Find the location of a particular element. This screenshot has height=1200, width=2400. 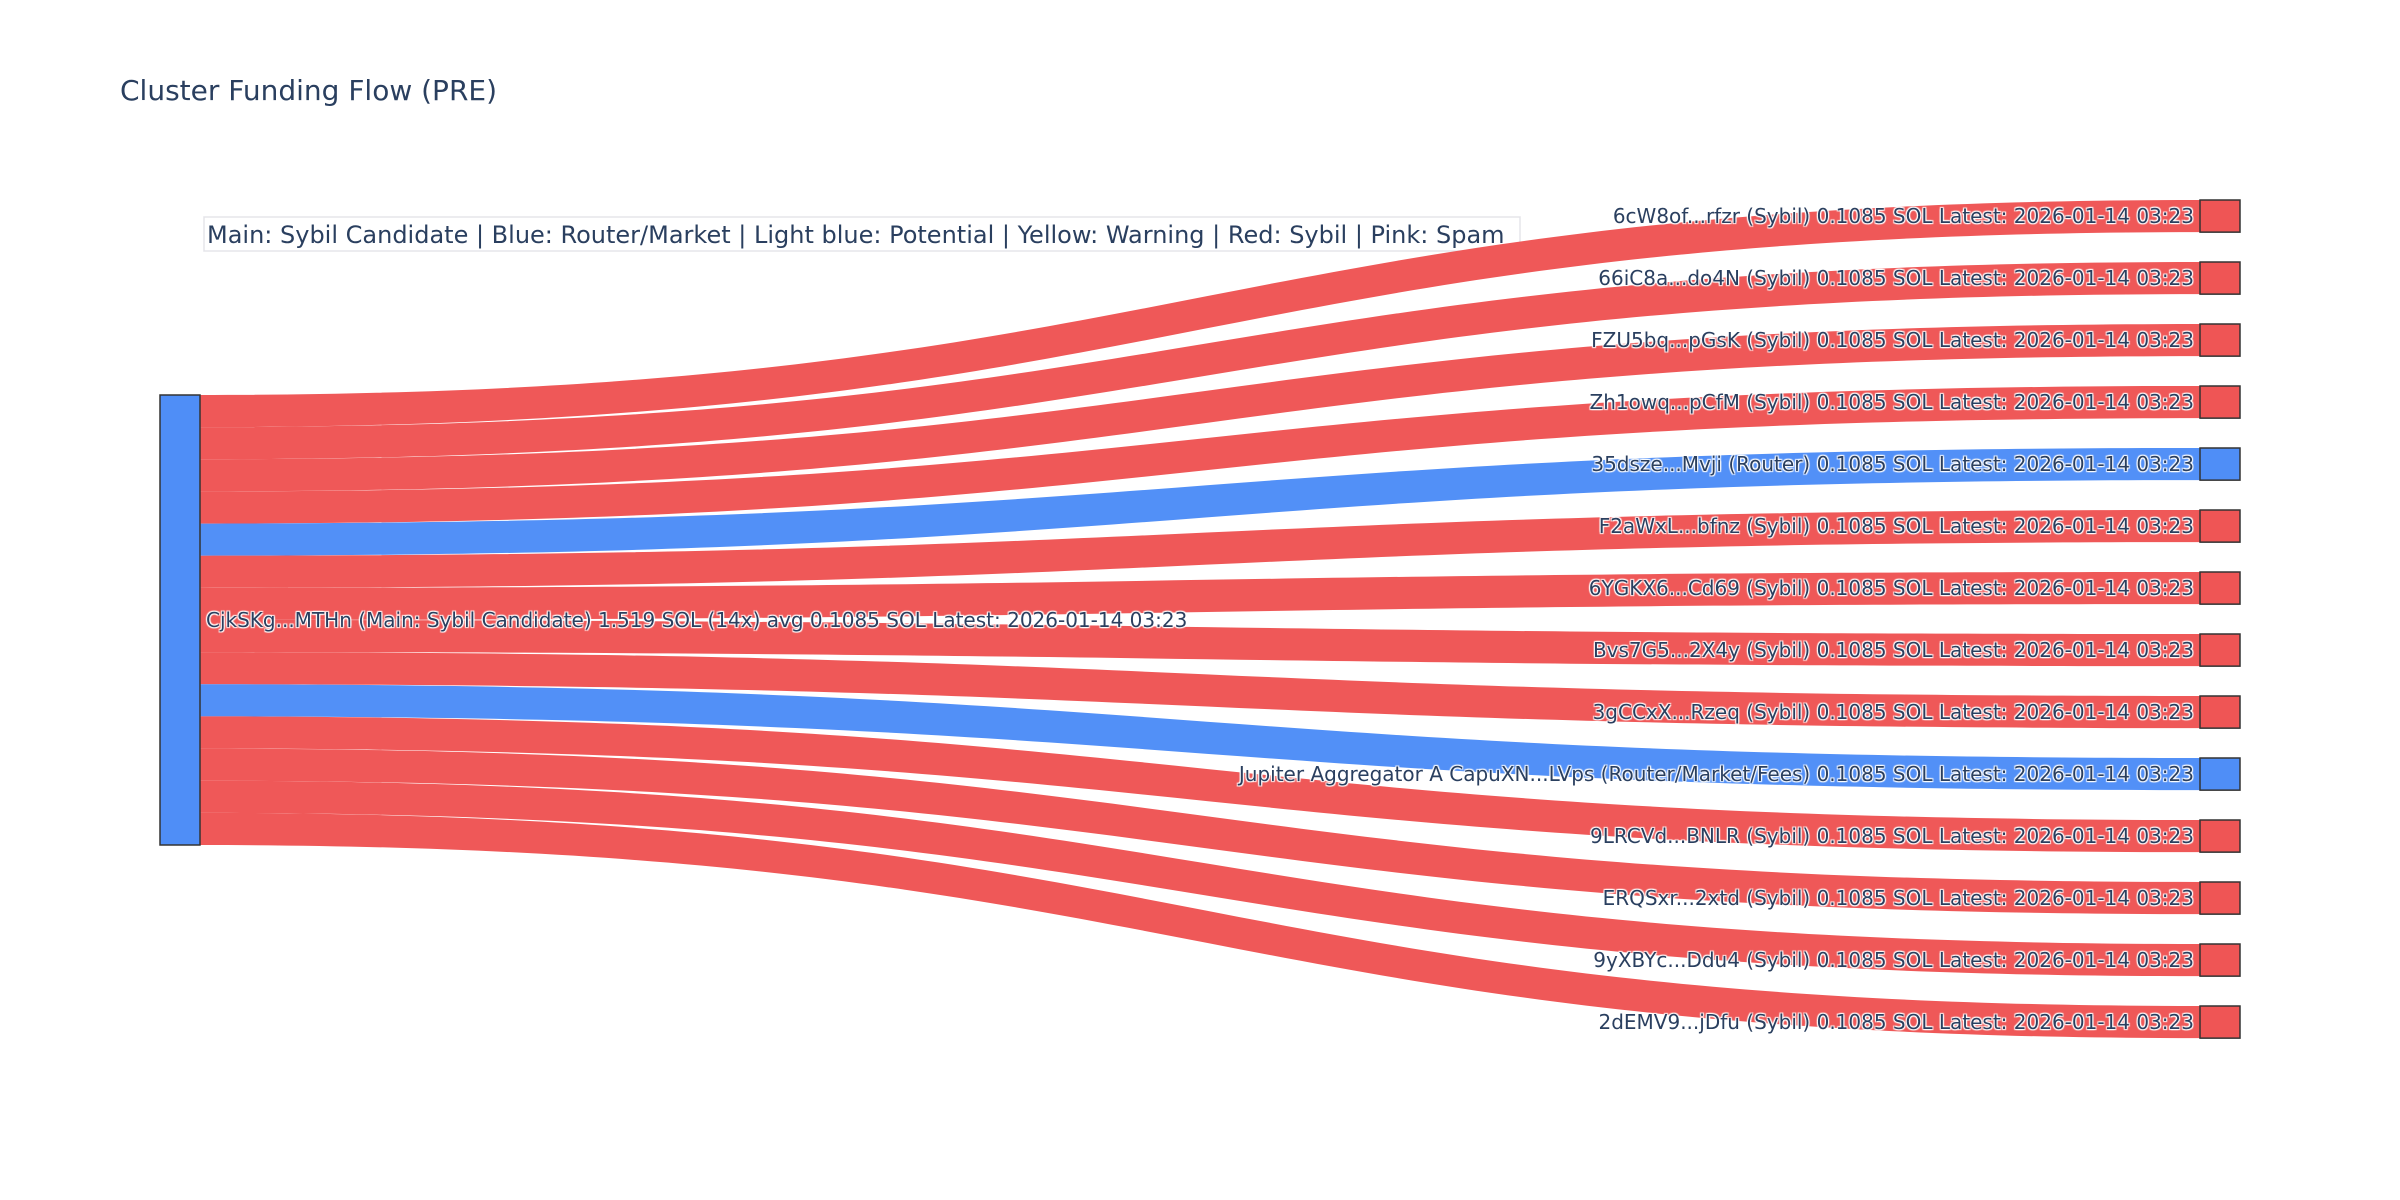

chart-title: Cluster Funding Flow (PRE) is located at coordinates (308, 90).